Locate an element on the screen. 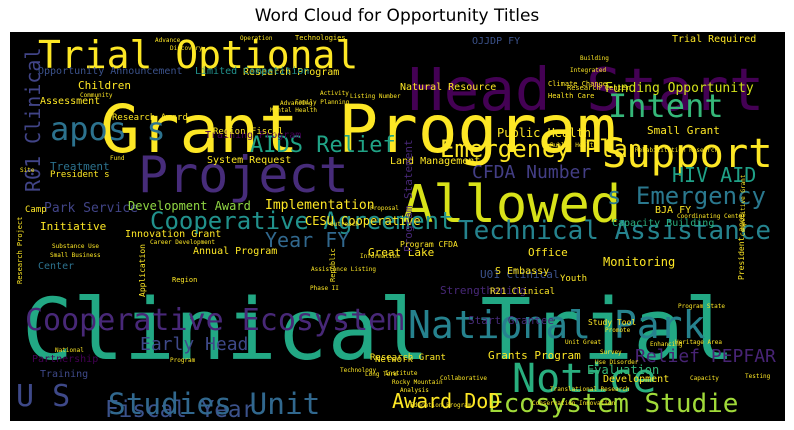 This screenshot has width=794, height=430. cloud-word: Emergency Plan is located at coordinates (541, 149).